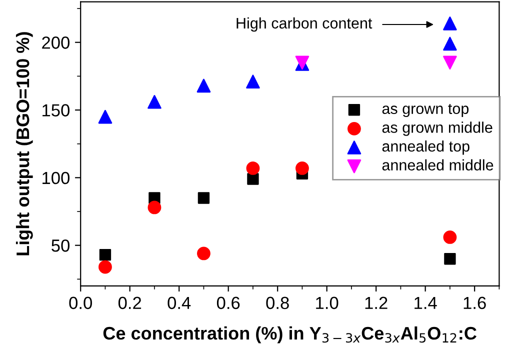 The image size is (520, 353). Describe the element at coordinates (80, 303) in the screenshot. I see `x-tick-label: 0.0` at that location.